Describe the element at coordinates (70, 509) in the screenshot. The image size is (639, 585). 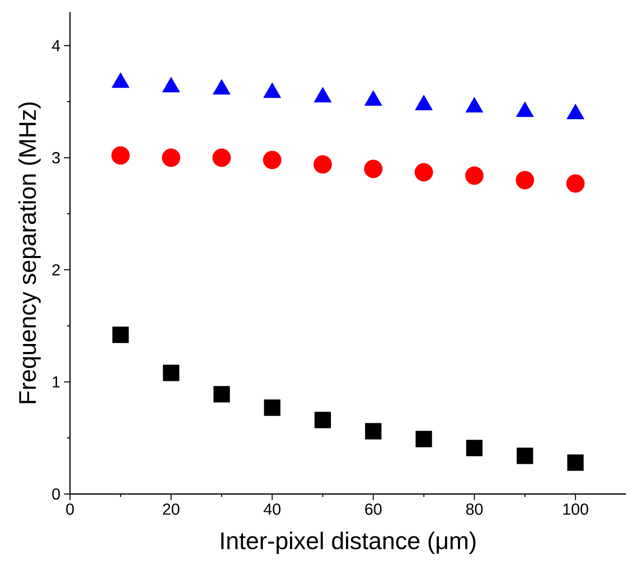
I see `x-tick-label: 0` at that location.